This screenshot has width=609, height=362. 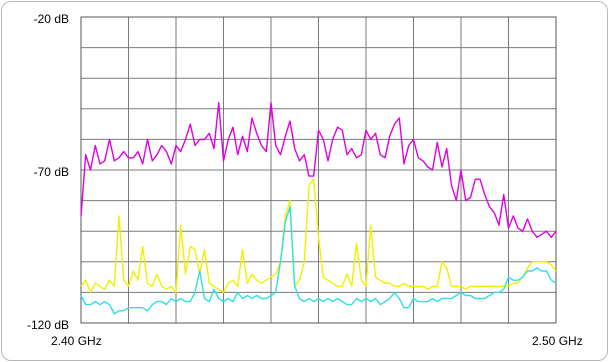 I want to click on y-tick-label-top: -20 dB, so click(x=51, y=19).